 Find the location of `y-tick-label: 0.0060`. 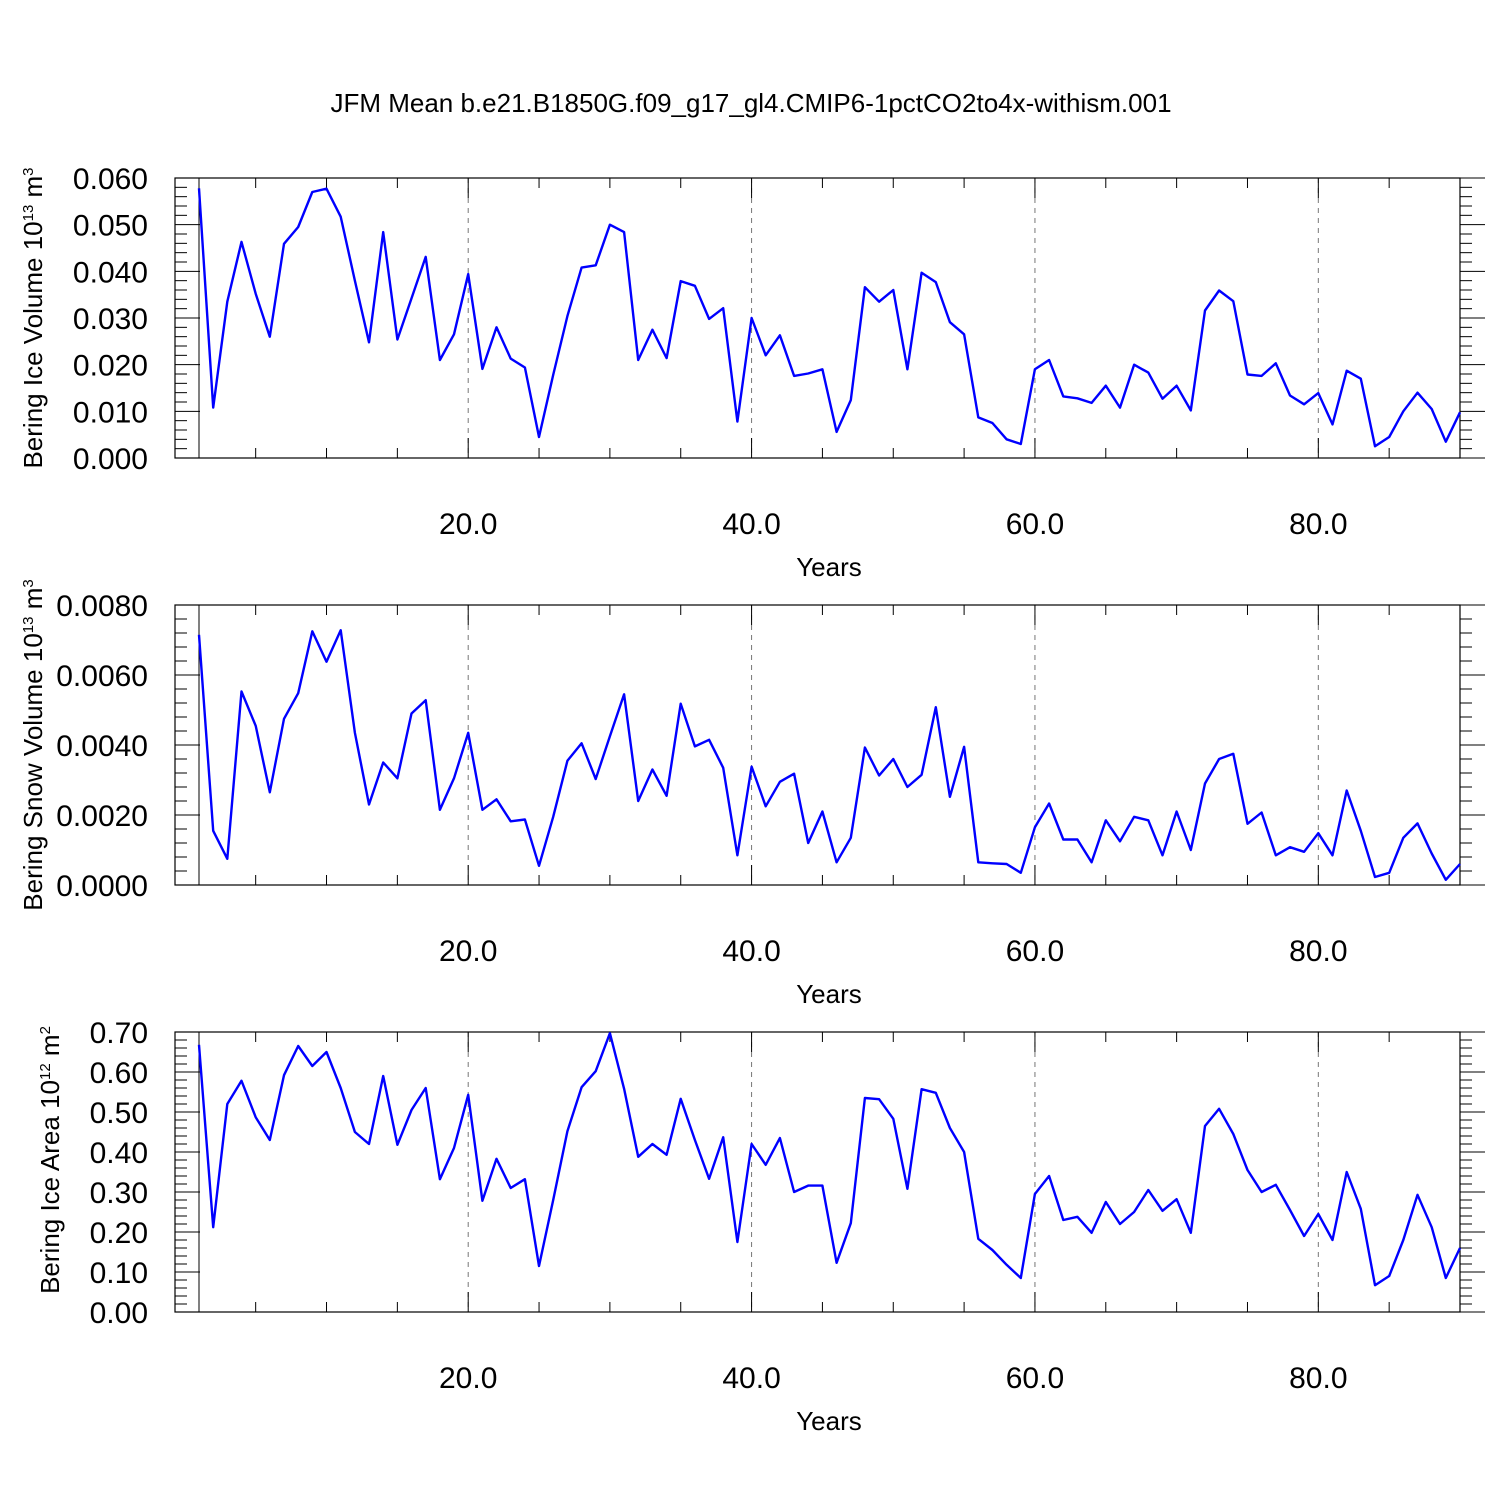

y-tick-label: 0.0060 is located at coordinates (102, 676).